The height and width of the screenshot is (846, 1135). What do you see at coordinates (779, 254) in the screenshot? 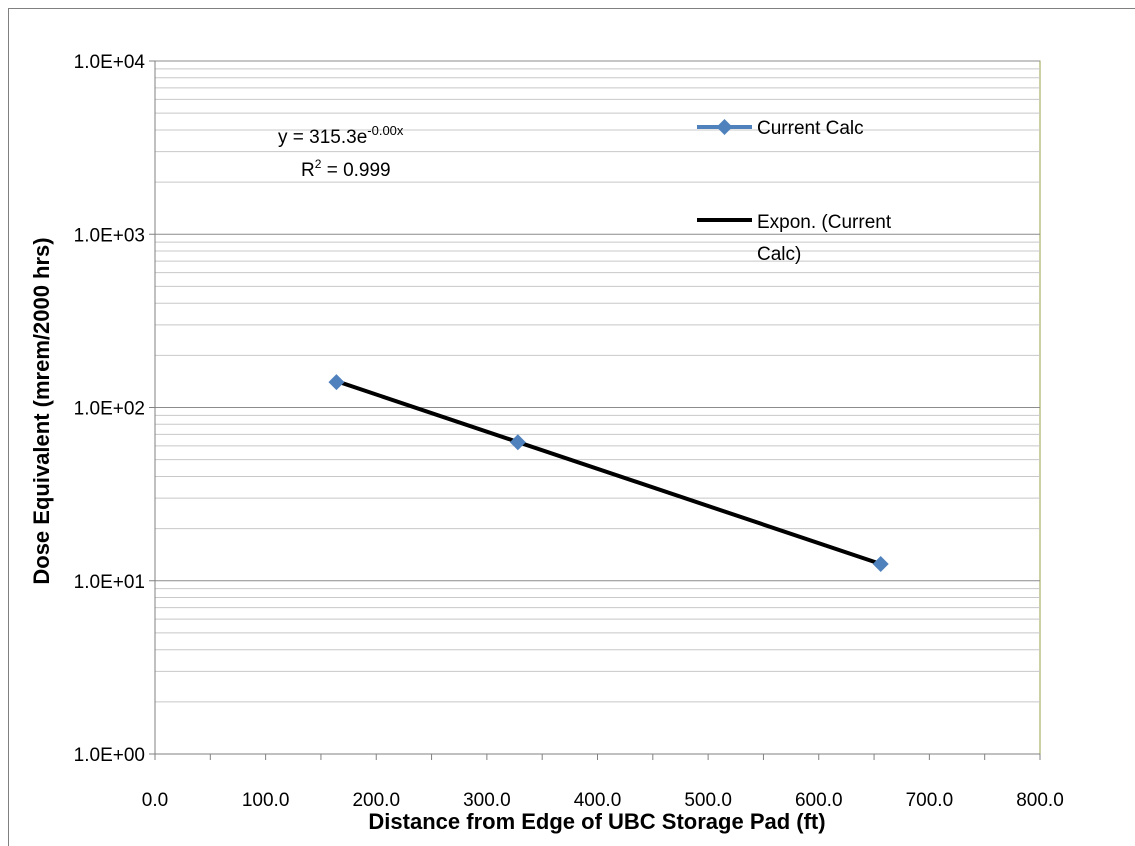
I see `legend-trendline-label-line2: Calc)` at bounding box center [779, 254].